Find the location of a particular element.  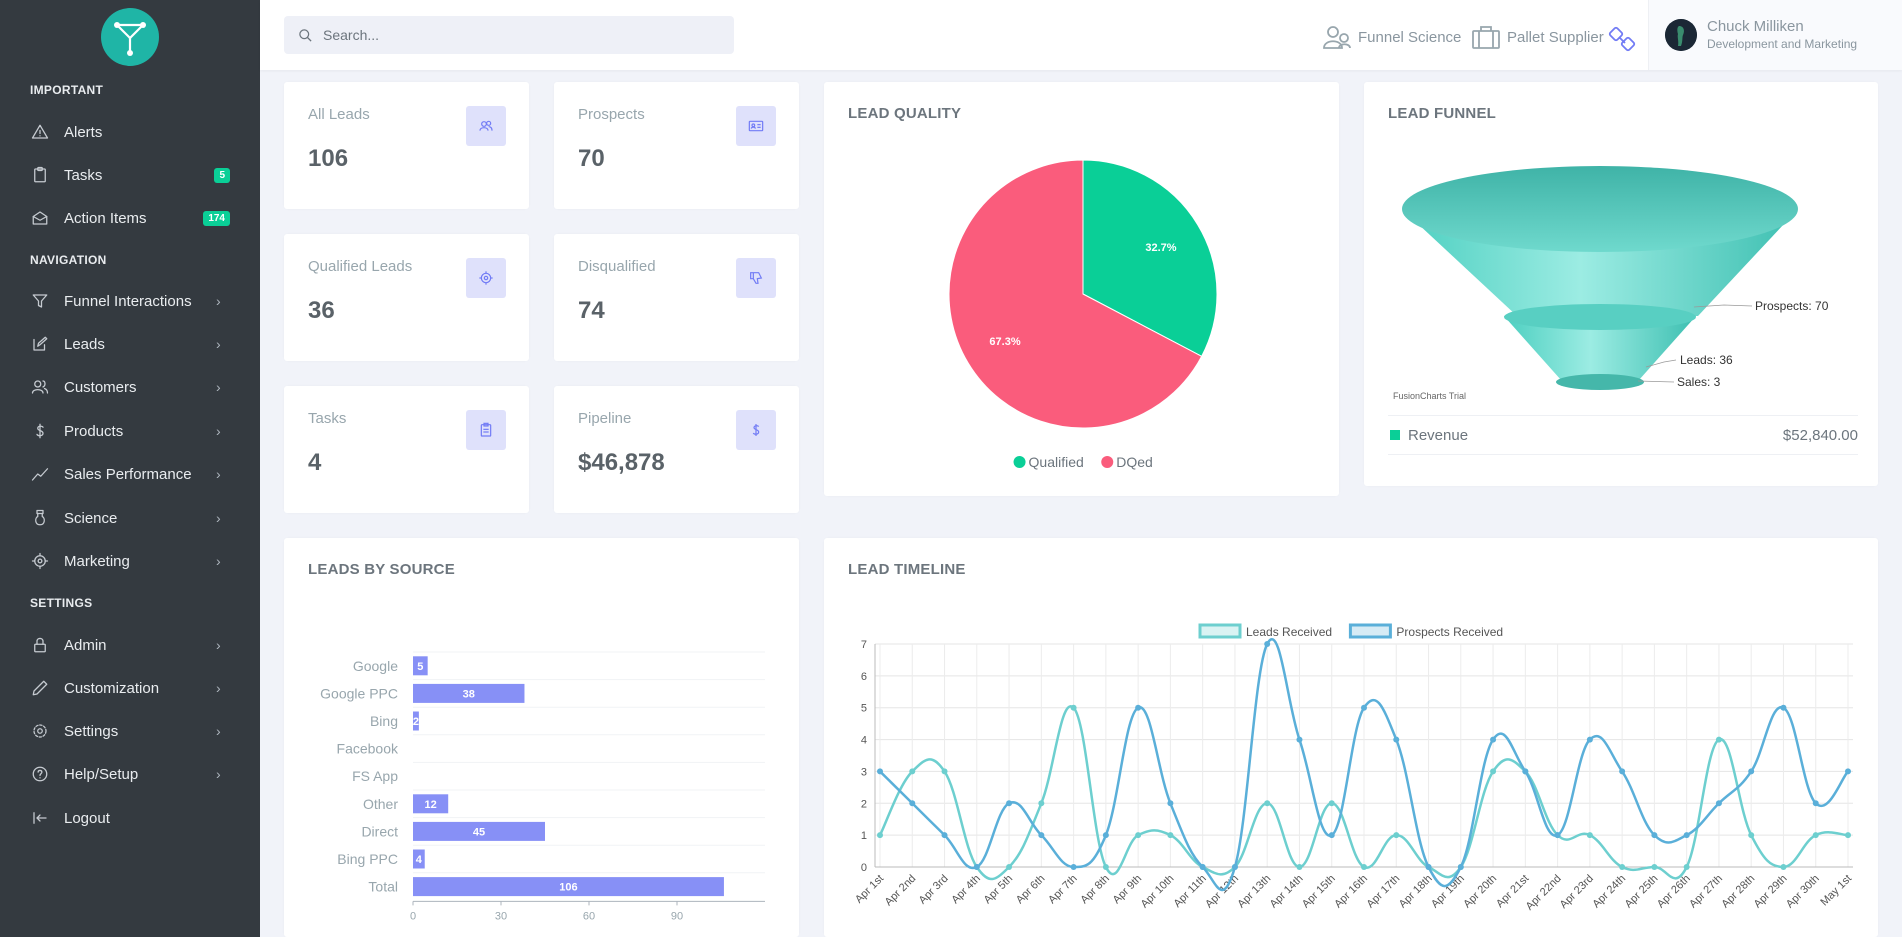

sidebar-item-admin: Admin › is located at coordinates (130, 645).